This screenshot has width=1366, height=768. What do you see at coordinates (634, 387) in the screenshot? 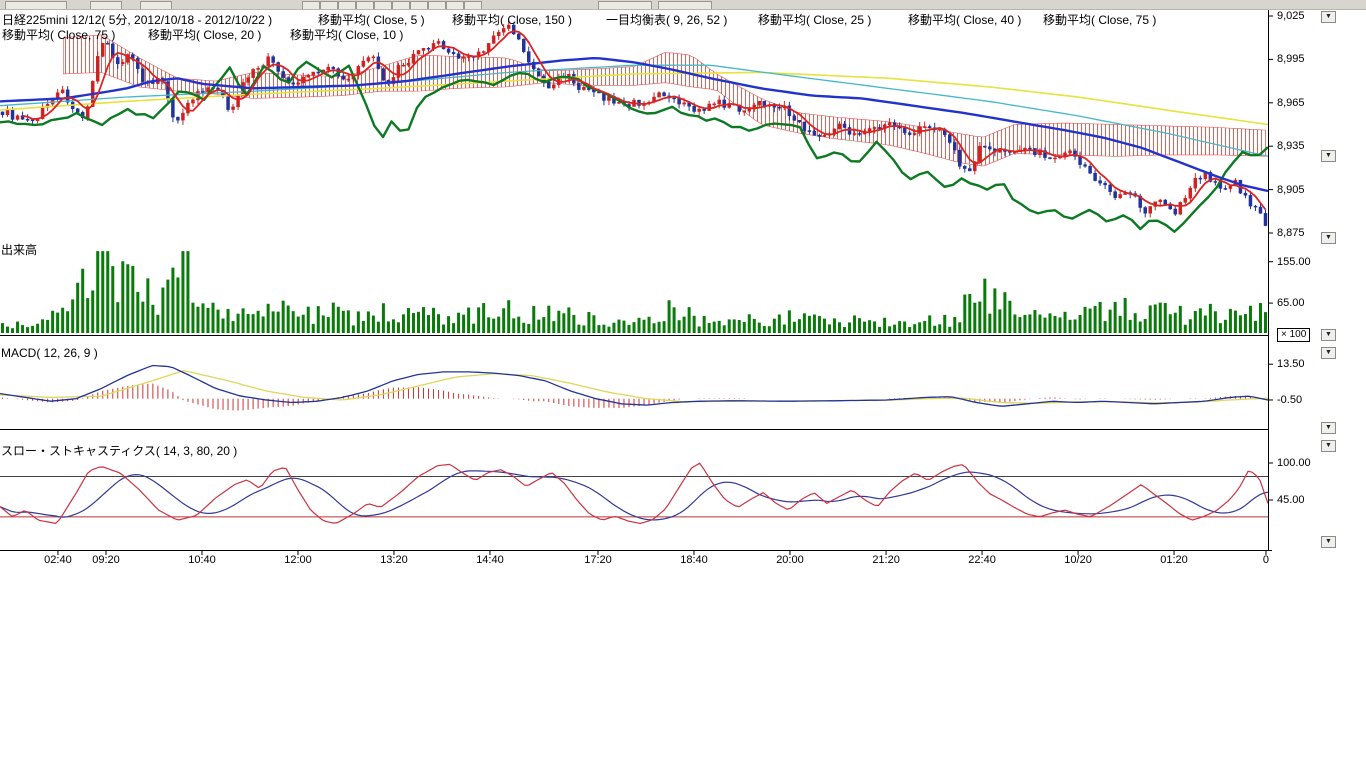
I see `macd-plot` at bounding box center [634, 387].